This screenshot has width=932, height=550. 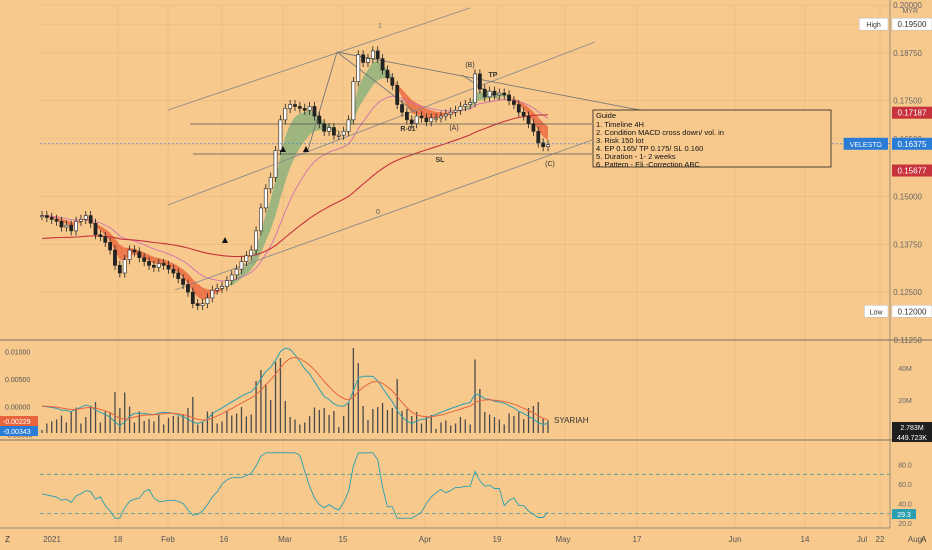 I want to click on macd-tick-label: 0.01000, so click(x=17, y=352).